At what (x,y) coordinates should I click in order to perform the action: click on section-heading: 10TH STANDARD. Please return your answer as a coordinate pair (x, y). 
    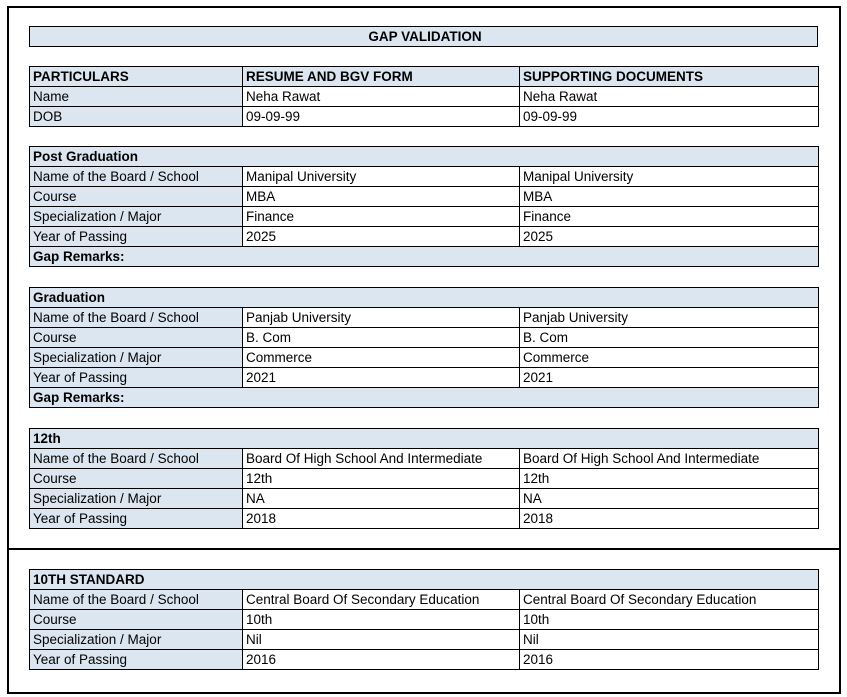
    Looking at the image, I should click on (424, 579).